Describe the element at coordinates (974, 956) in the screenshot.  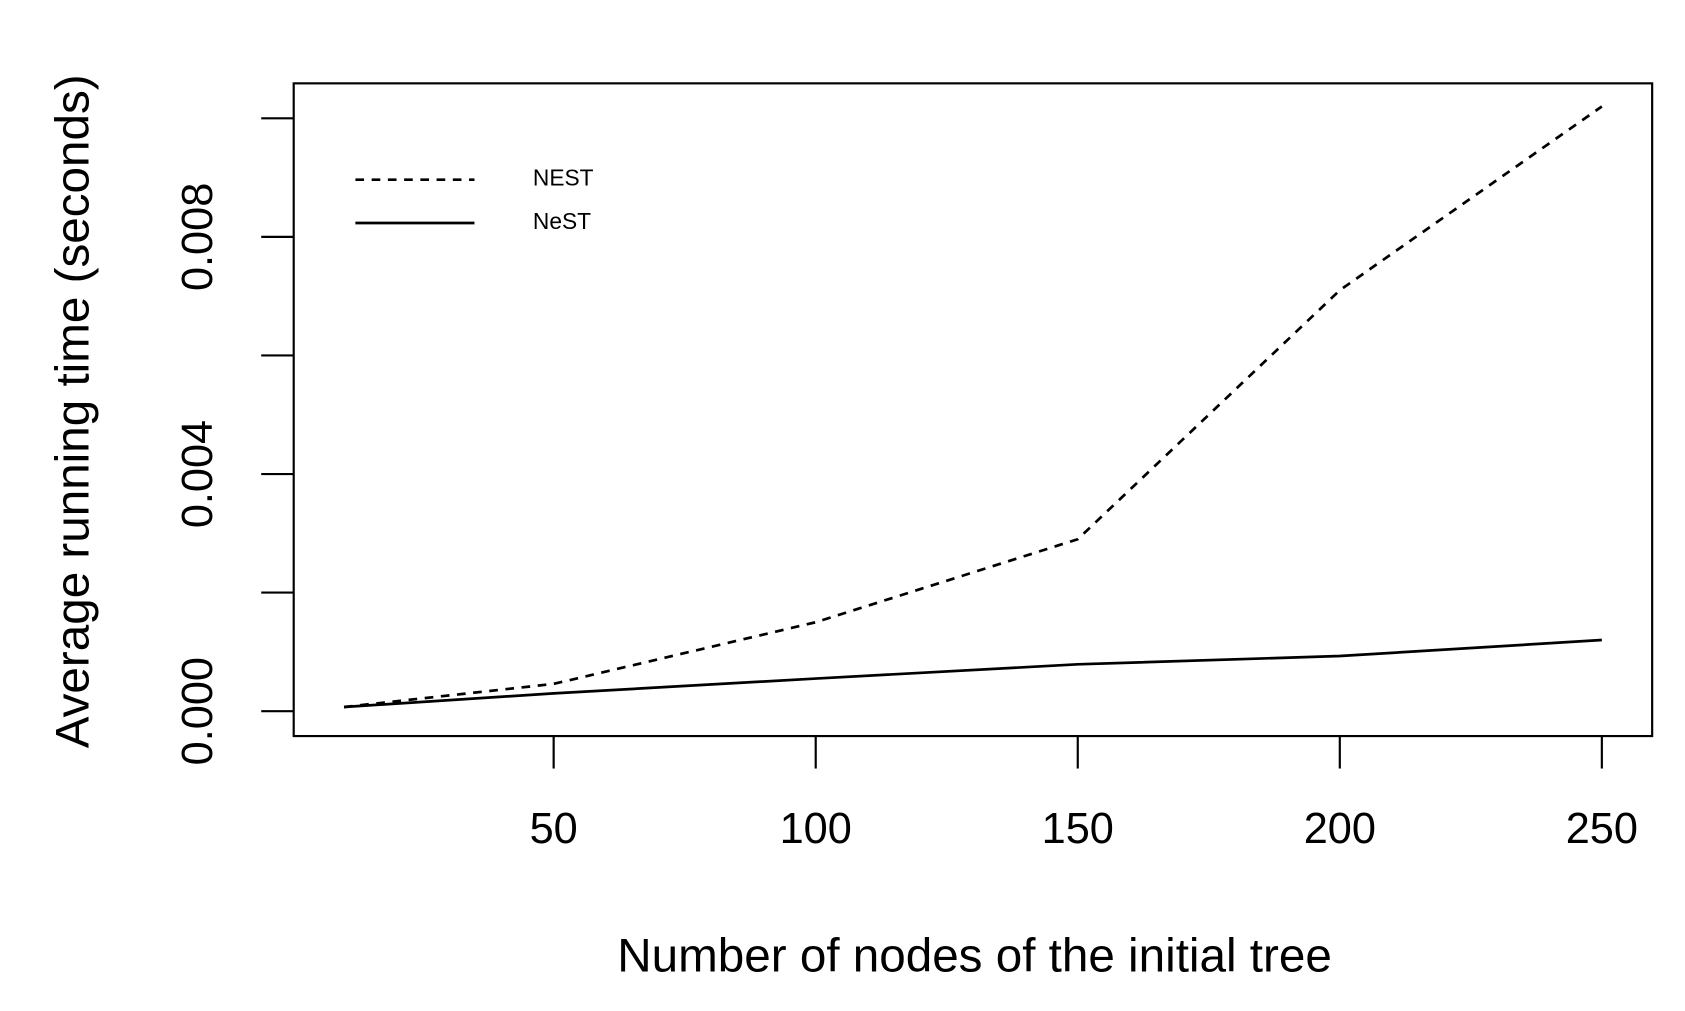
I see `x-axis-label: Number of nodes of the initial tree` at that location.